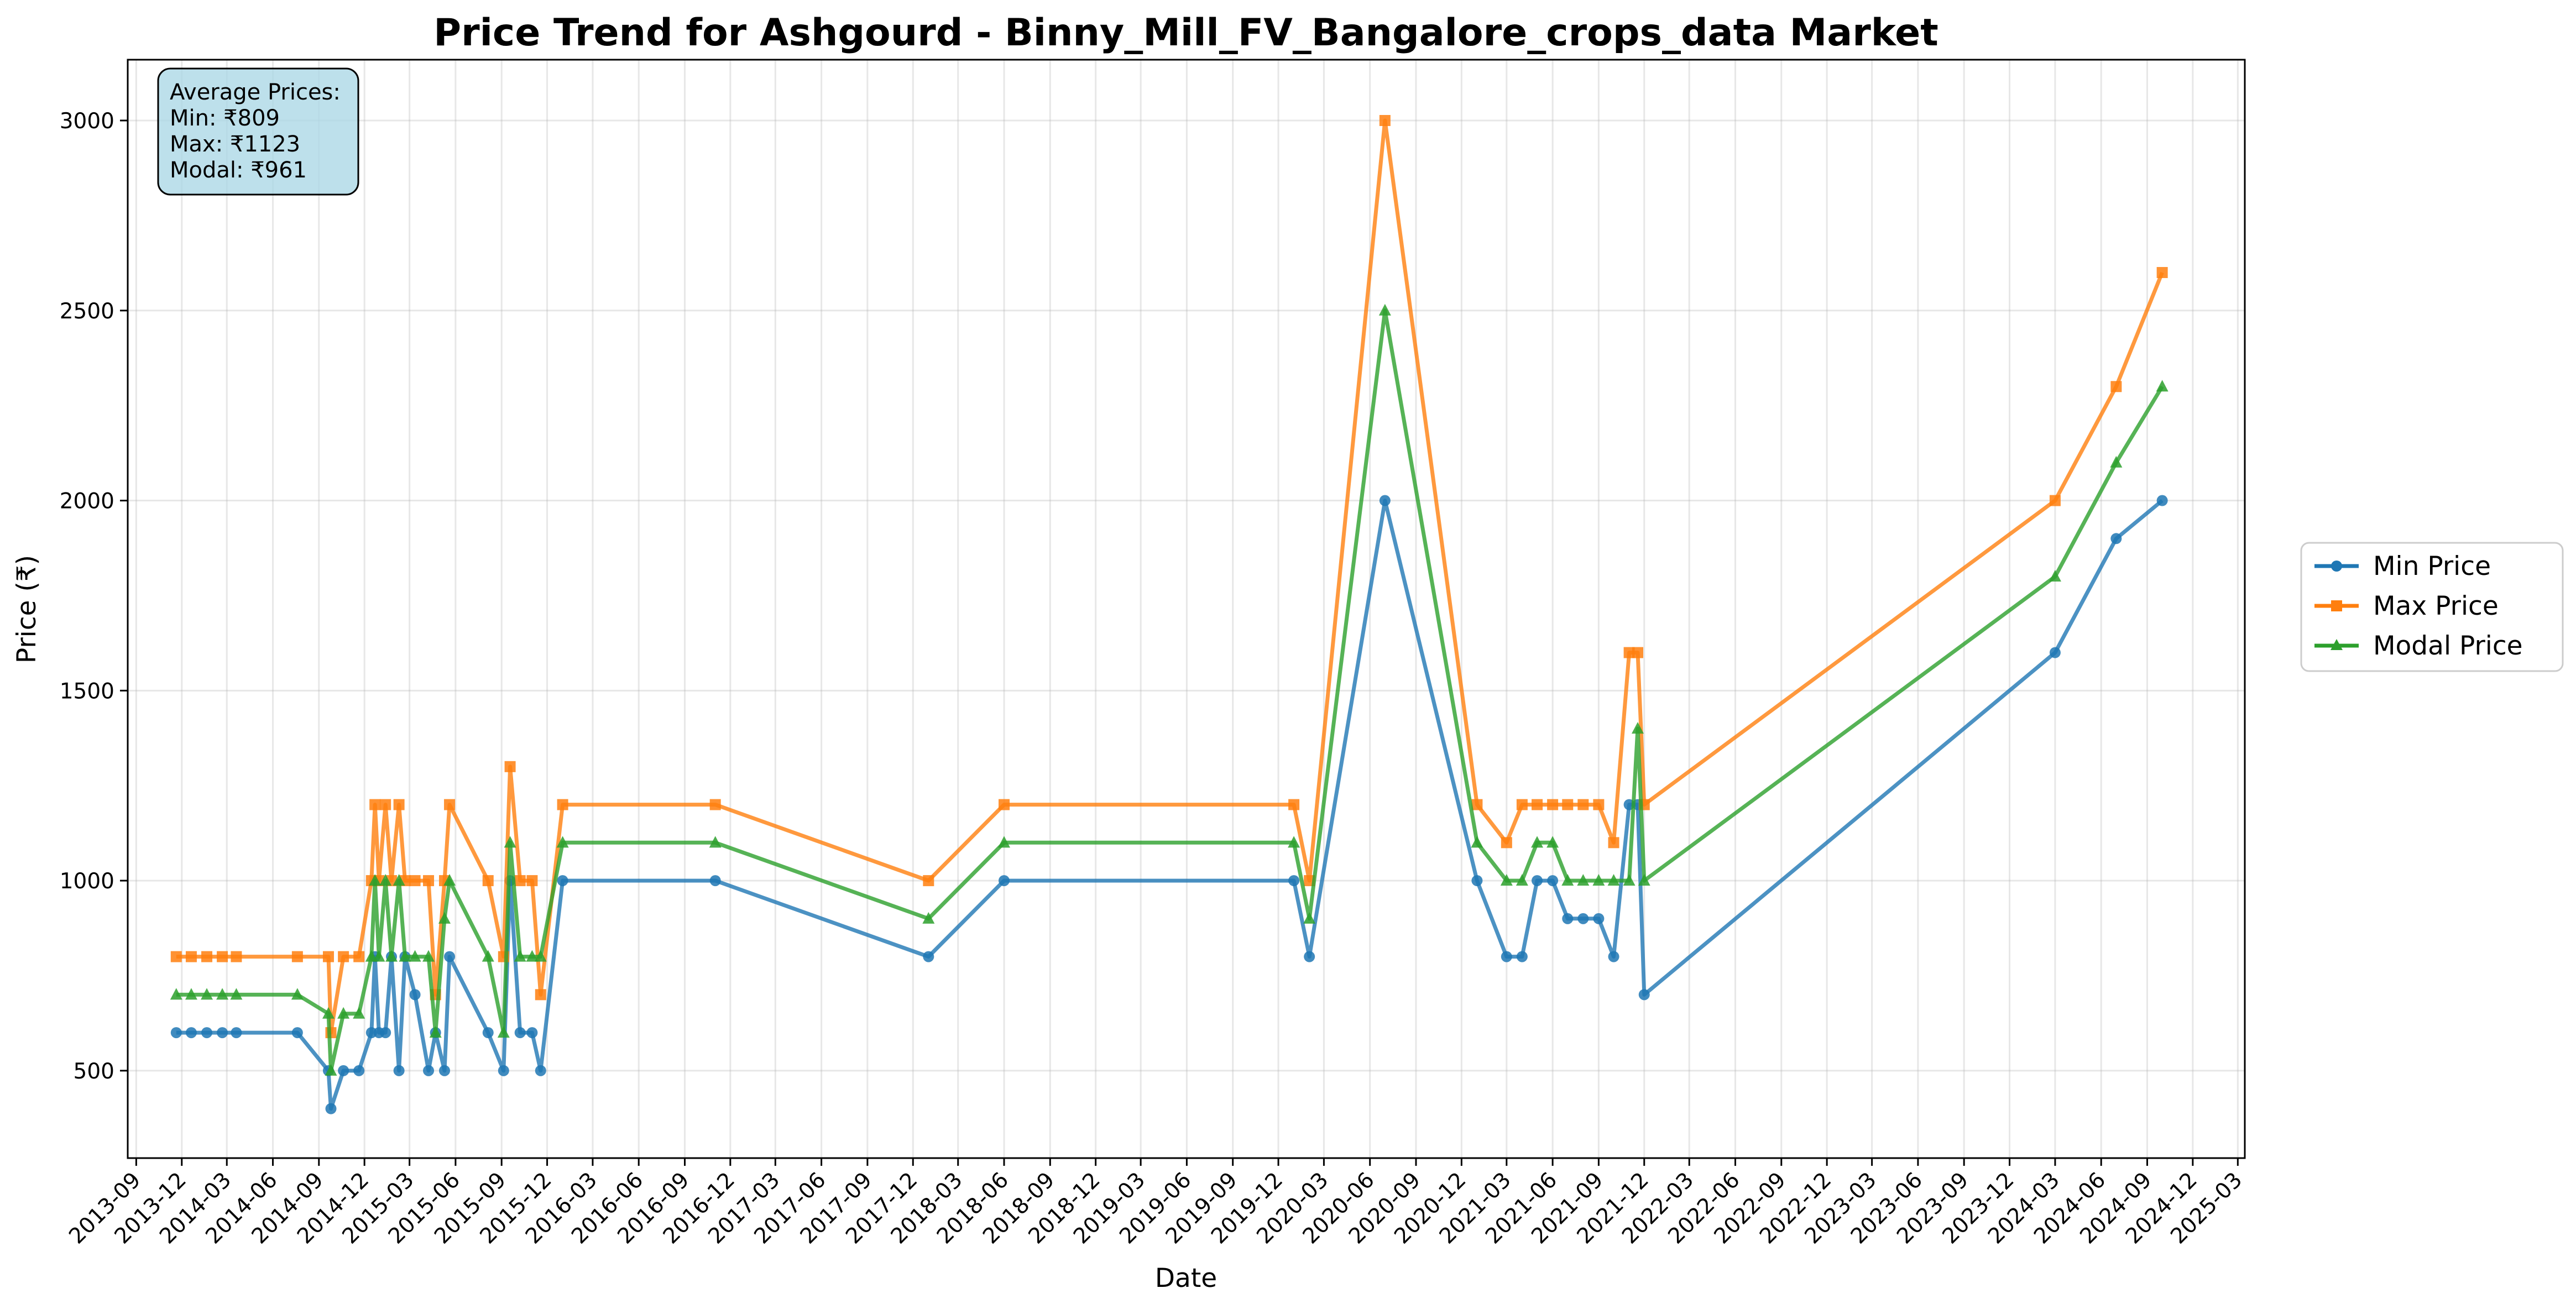  Describe the element at coordinates (2448, 646) in the screenshot. I see `legend-label-modal: Modal Price` at that location.